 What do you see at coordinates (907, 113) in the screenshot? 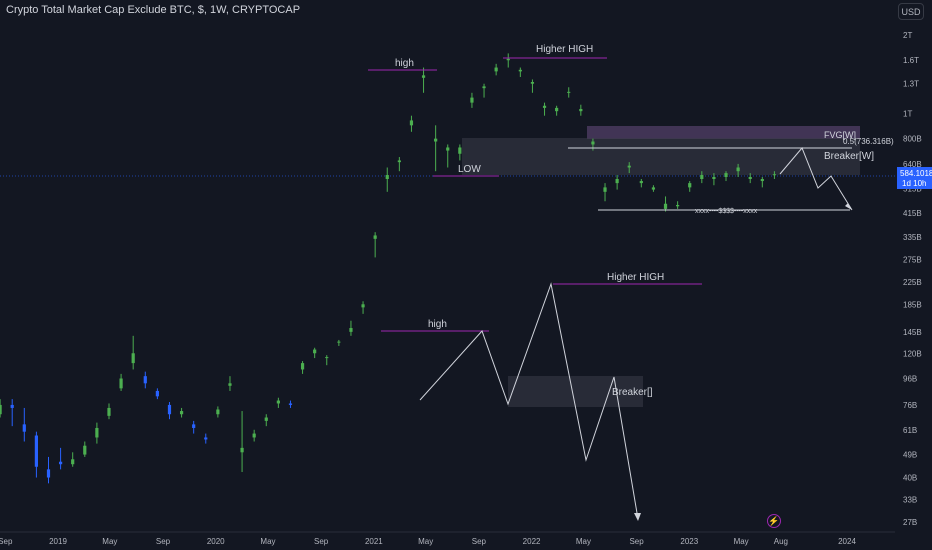
I see `y-tick-label: 1T` at bounding box center [907, 113].